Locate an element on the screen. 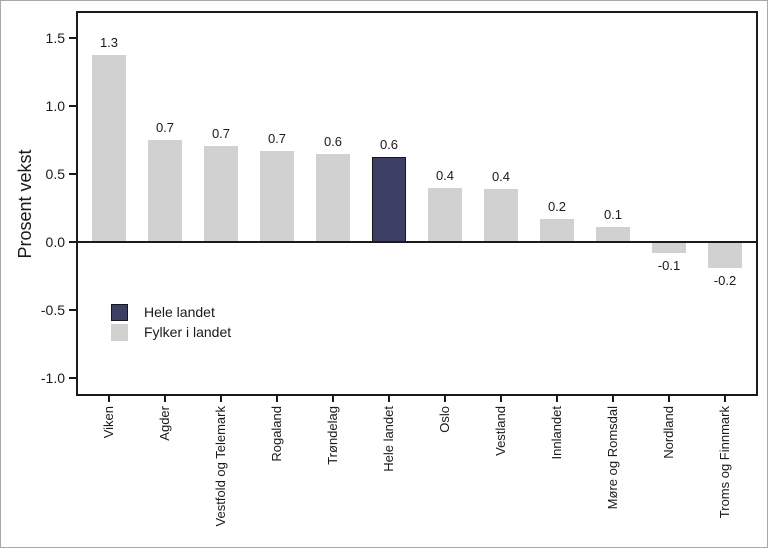 The height and width of the screenshot is (548, 768). zero-axis-line is located at coordinates (417, 242).